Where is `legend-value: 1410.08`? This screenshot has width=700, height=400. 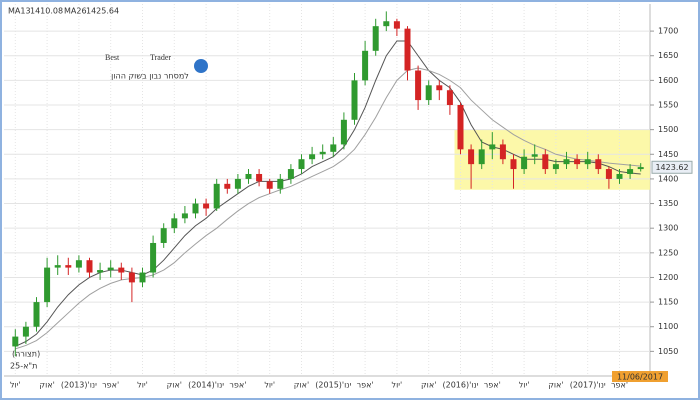
legend-value: 1410.08 is located at coordinates (46, 11).